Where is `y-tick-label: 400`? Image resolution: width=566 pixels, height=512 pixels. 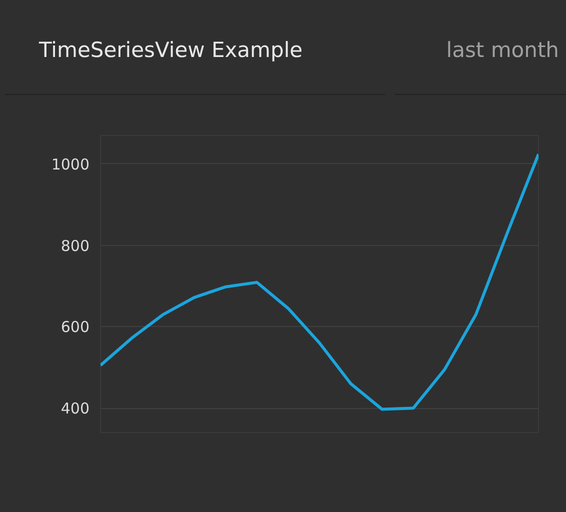
y-tick-label: 400 is located at coordinates (75, 409).